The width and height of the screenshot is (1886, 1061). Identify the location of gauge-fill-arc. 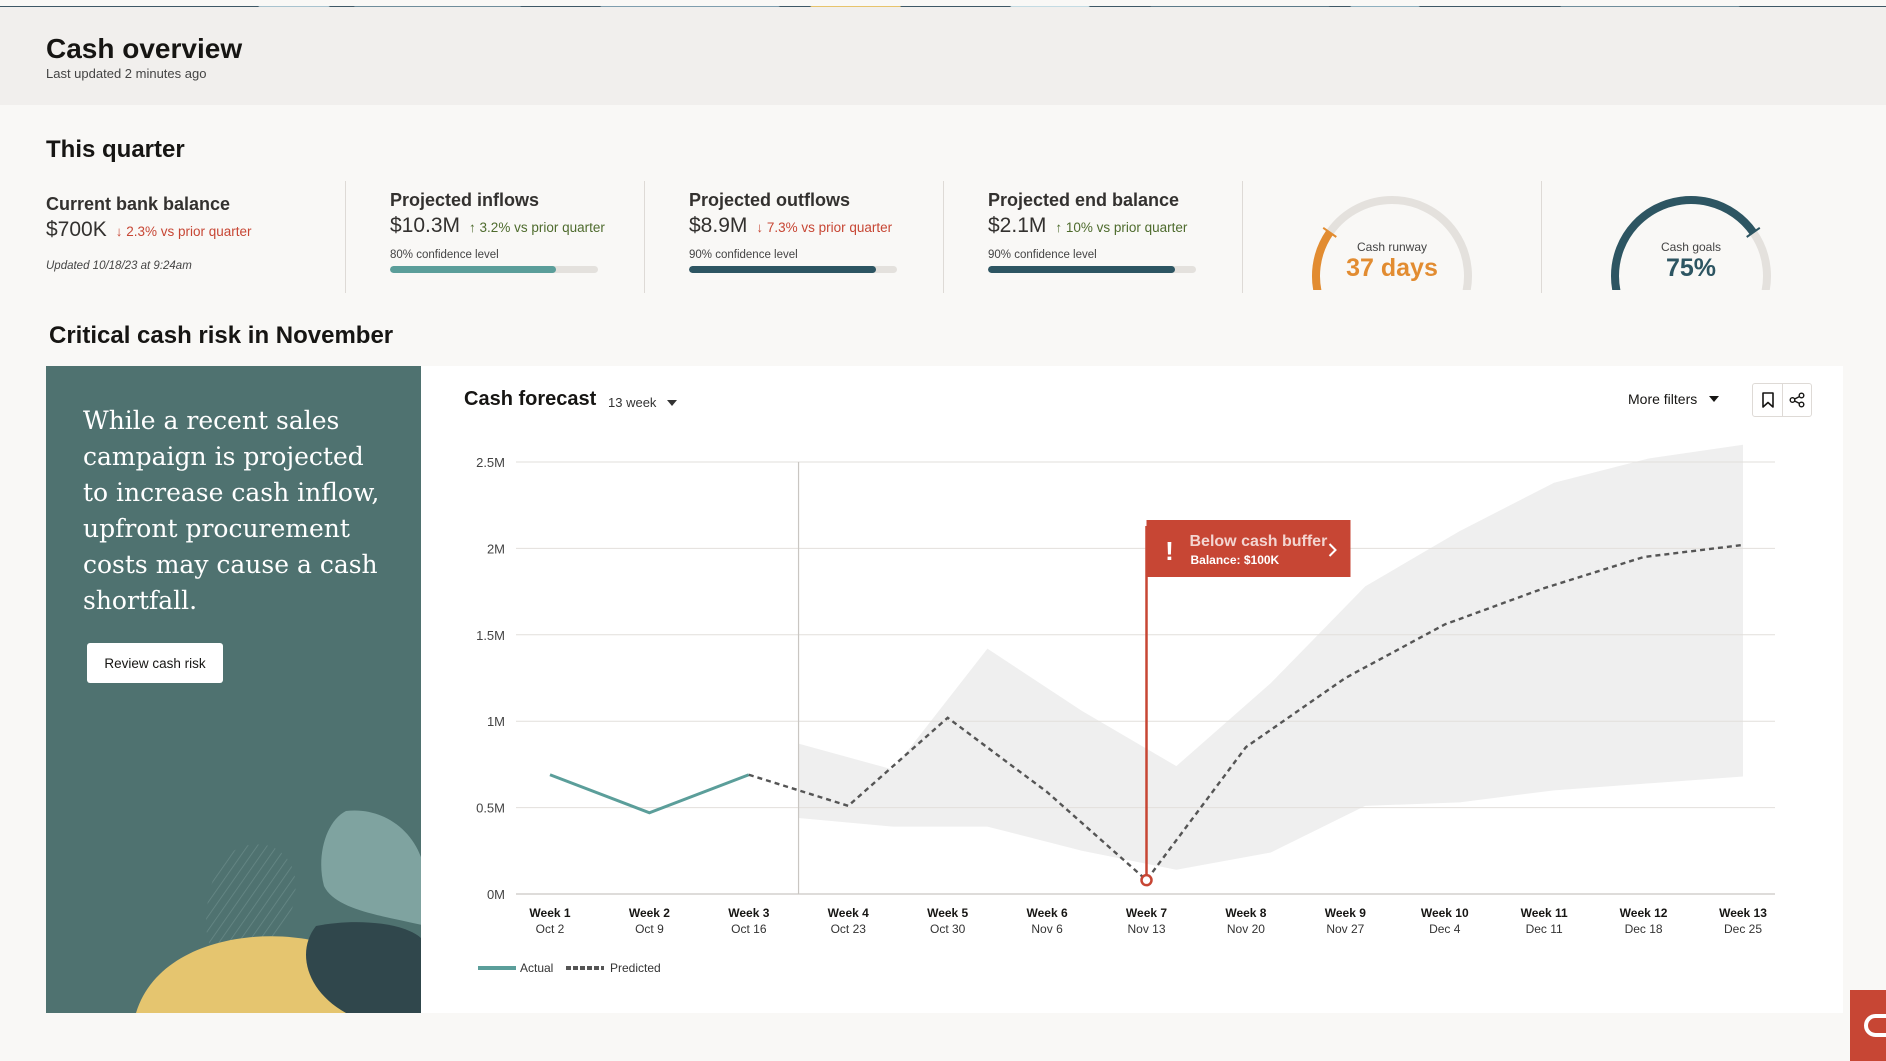
(1684, 250).